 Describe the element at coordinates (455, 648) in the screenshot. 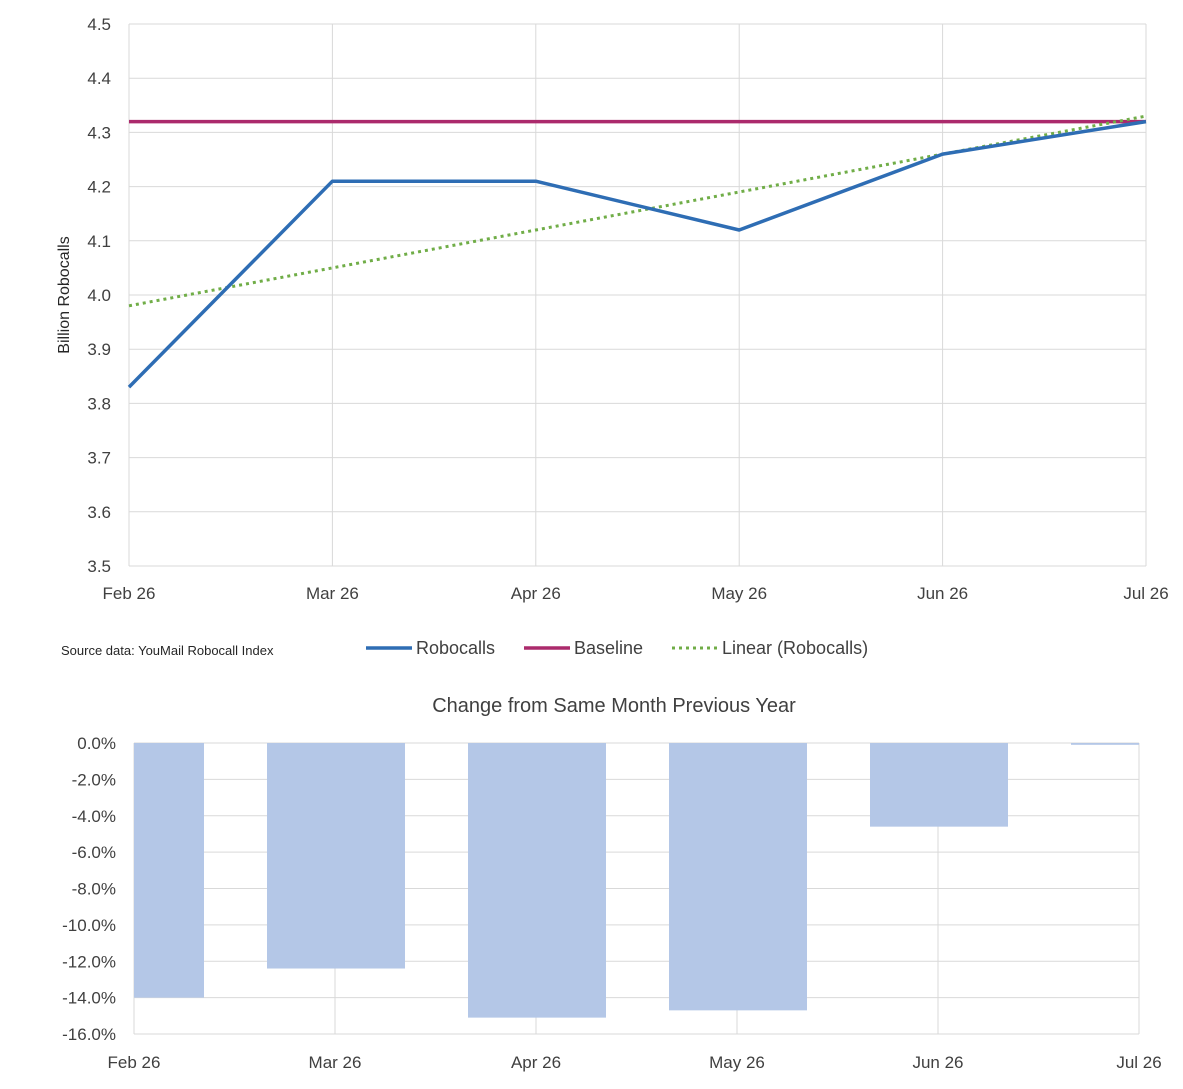

I see `legend-label: Robocalls` at that location.